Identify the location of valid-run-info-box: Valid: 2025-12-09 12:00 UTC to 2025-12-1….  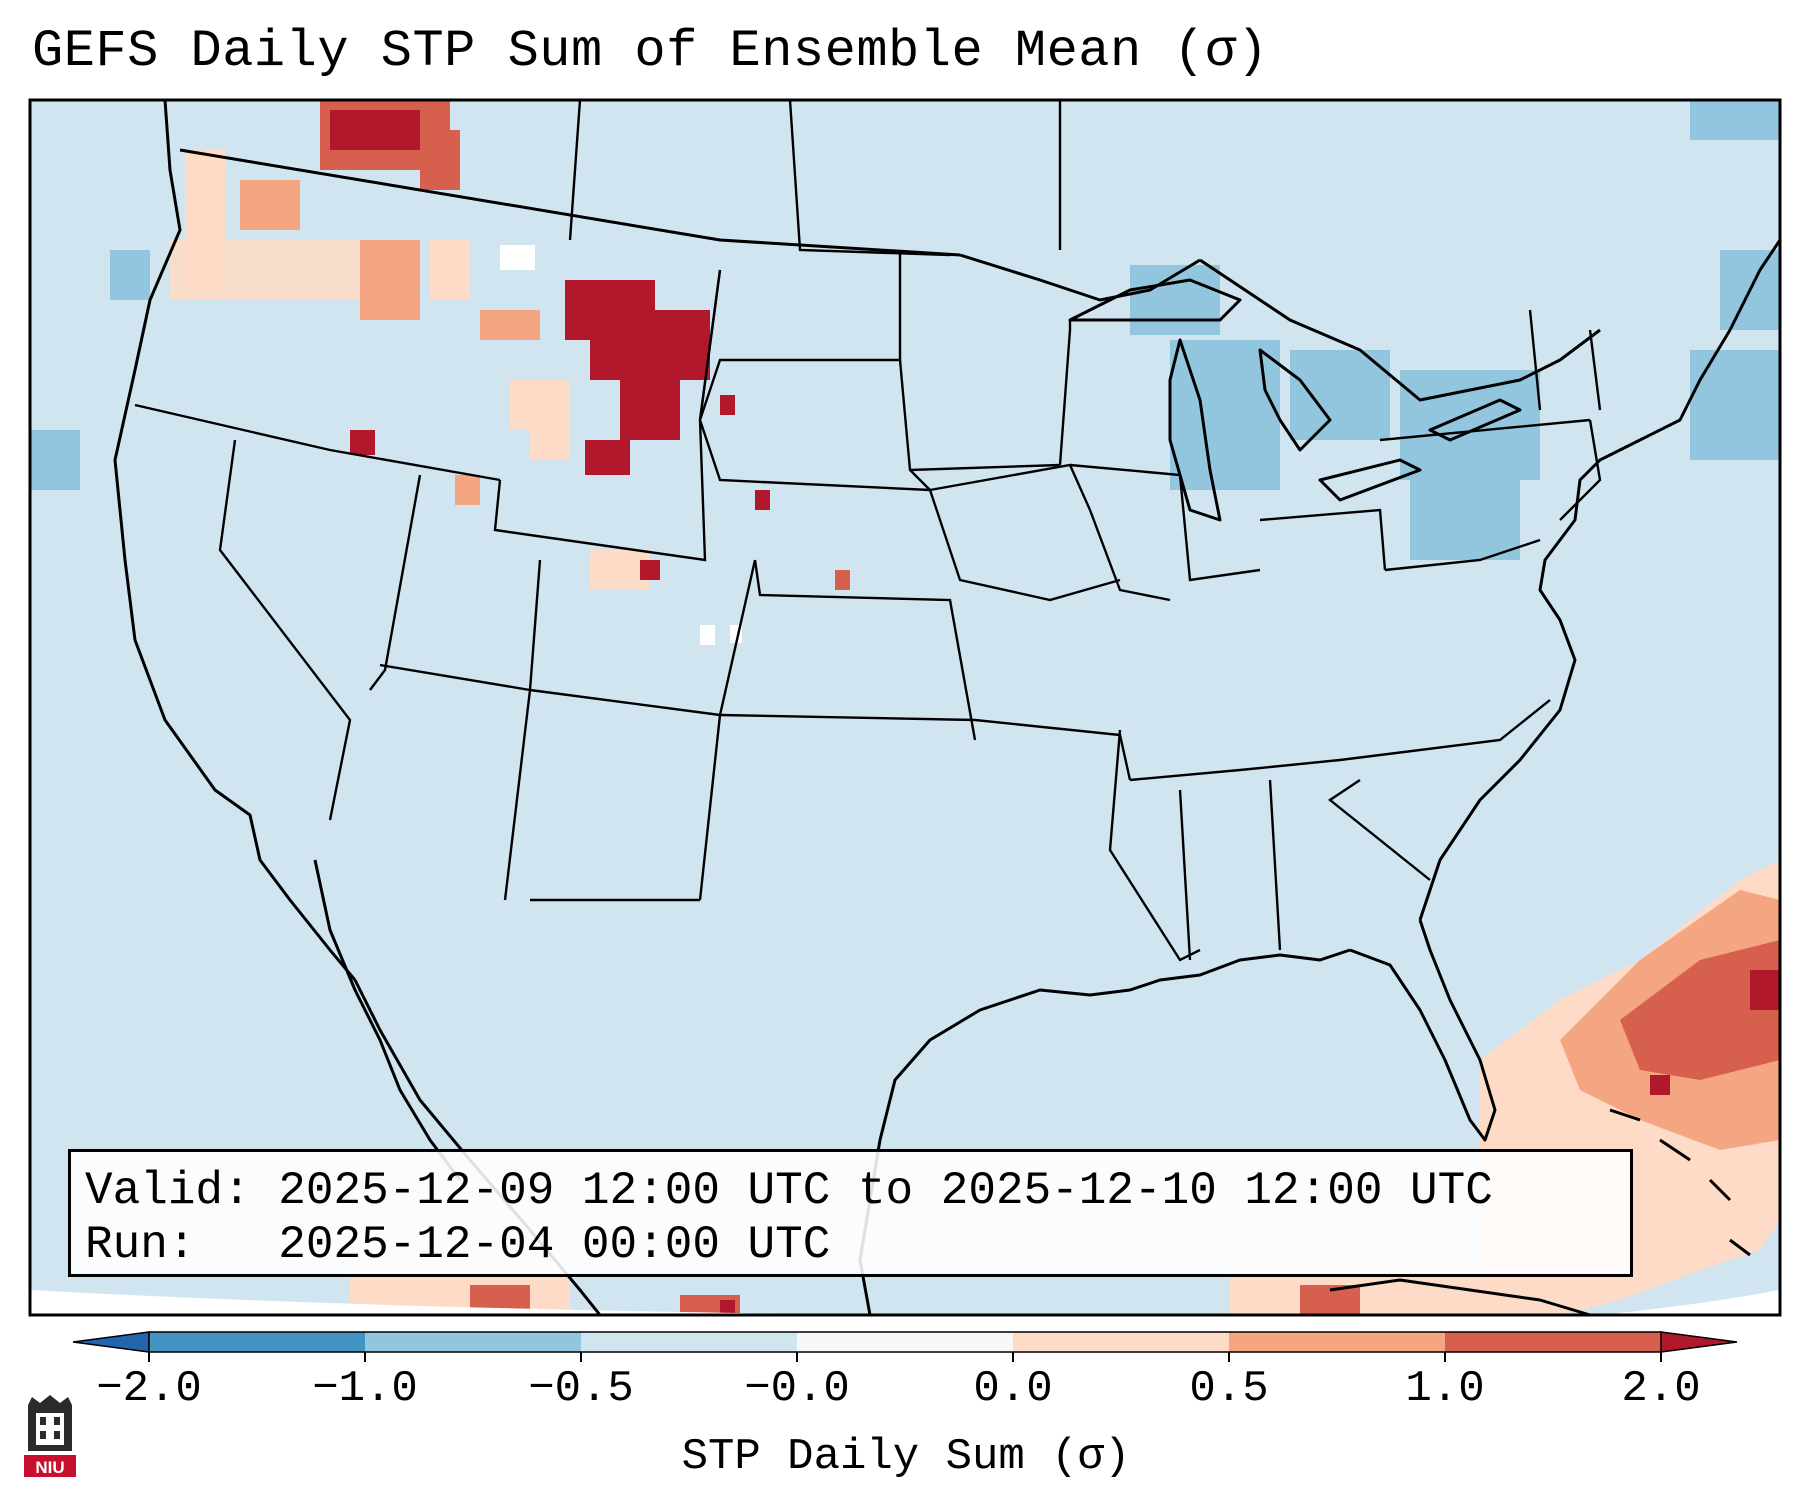
(850, 1213).